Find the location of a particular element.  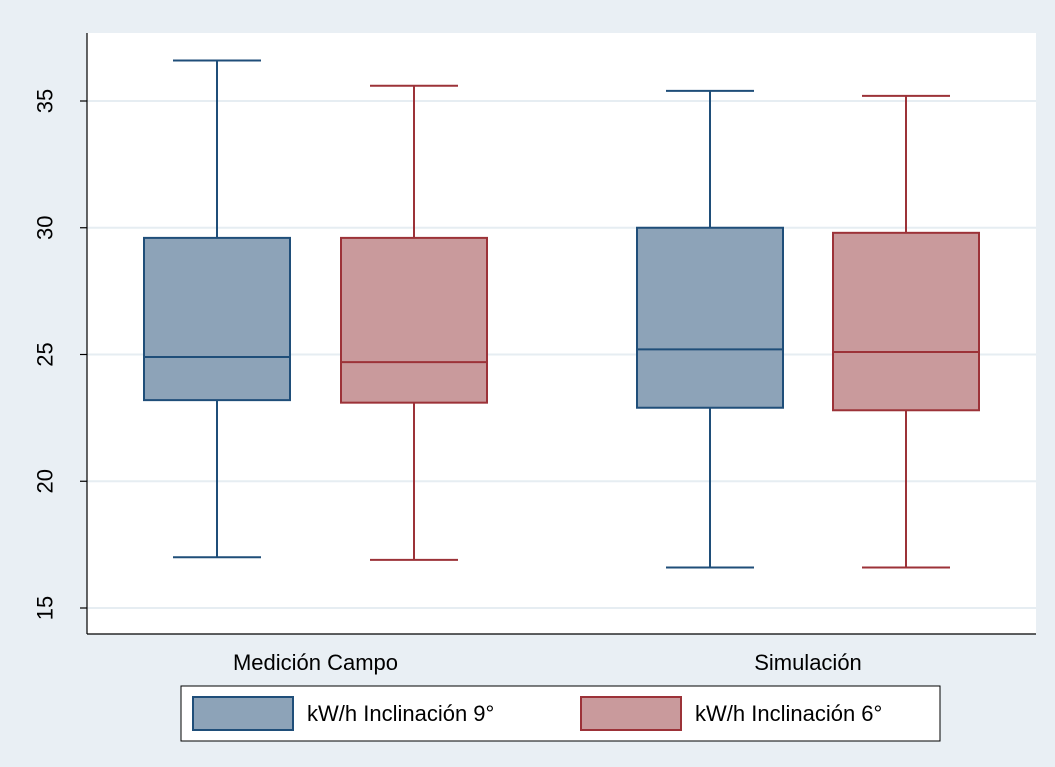

legend-items: kW/h Inclinación 9° kW/h Inclinación 6° is located at coordinates (537, 713).